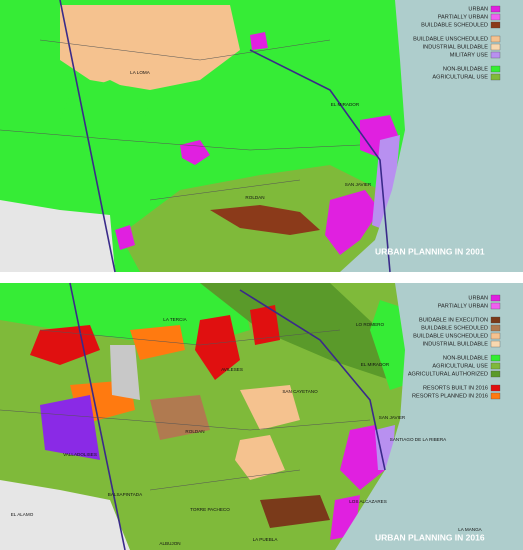  What do you see at coordinates (450, 396) in the screenshot?
I see `legend-label: RESORTS PLANNED IN 2016` at bounding box center [450, 396].